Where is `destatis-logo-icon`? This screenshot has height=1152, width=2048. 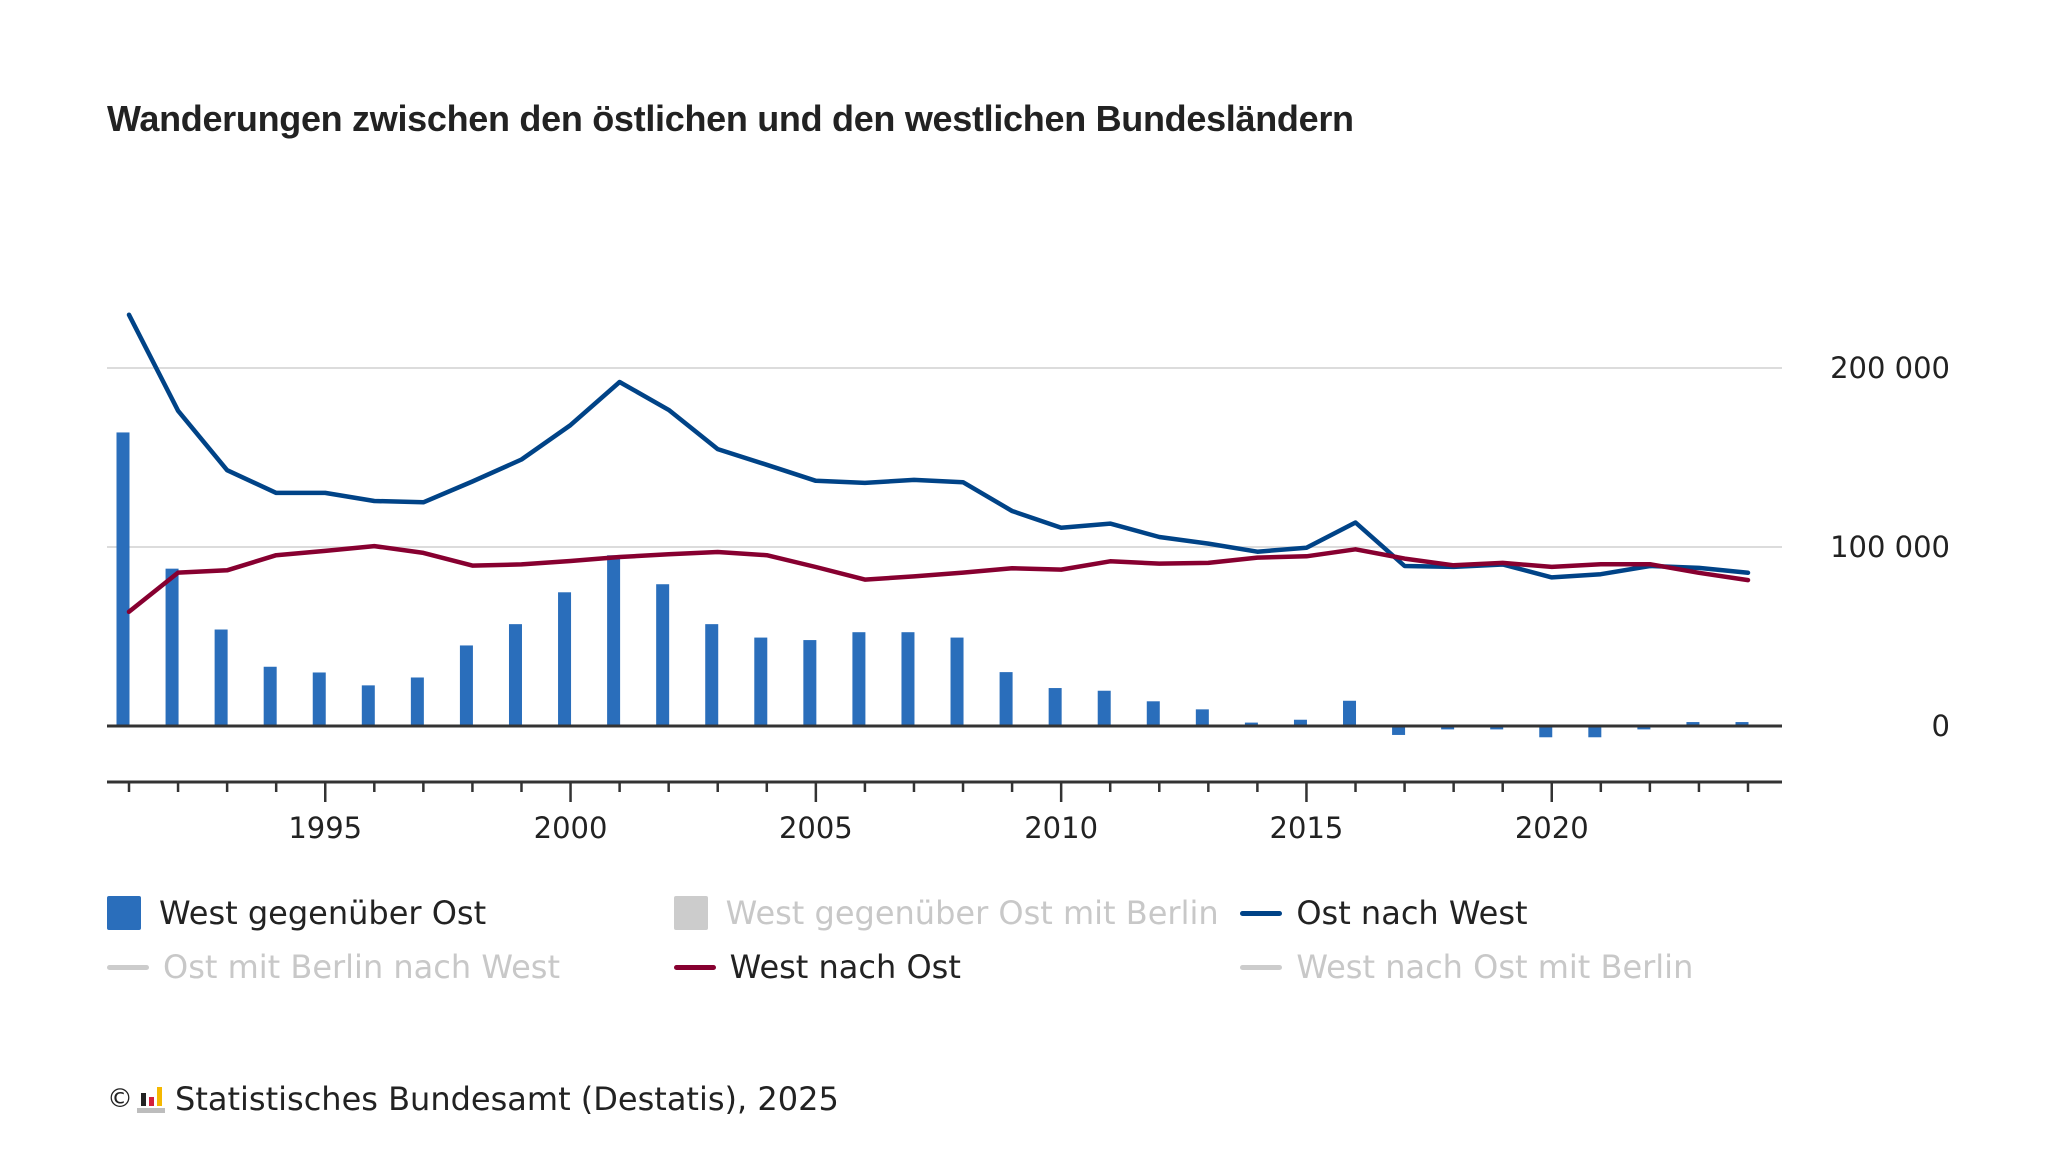
destatis-logo-icon is located at coordinates (151, 1099).